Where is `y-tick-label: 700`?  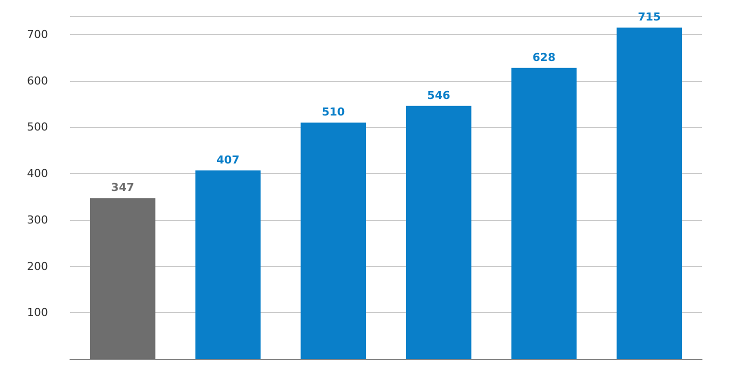
y-tick-label: 700 is located at coordinates (37, 35).